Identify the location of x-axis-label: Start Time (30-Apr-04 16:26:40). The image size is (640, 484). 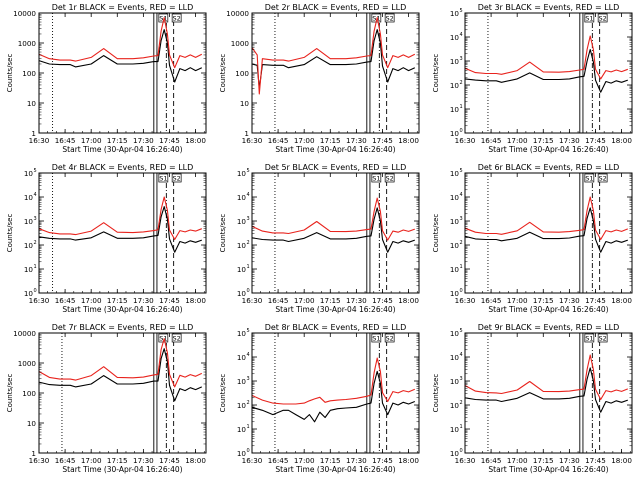
(122, 469).